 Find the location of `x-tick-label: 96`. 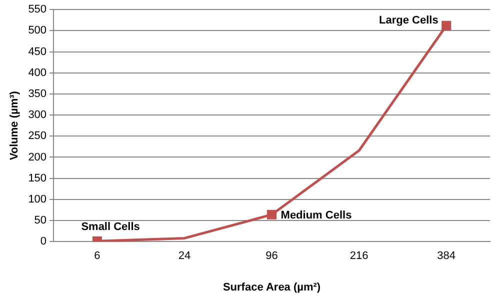

x-tick-label: 96 is located at coordinates (272, 256).